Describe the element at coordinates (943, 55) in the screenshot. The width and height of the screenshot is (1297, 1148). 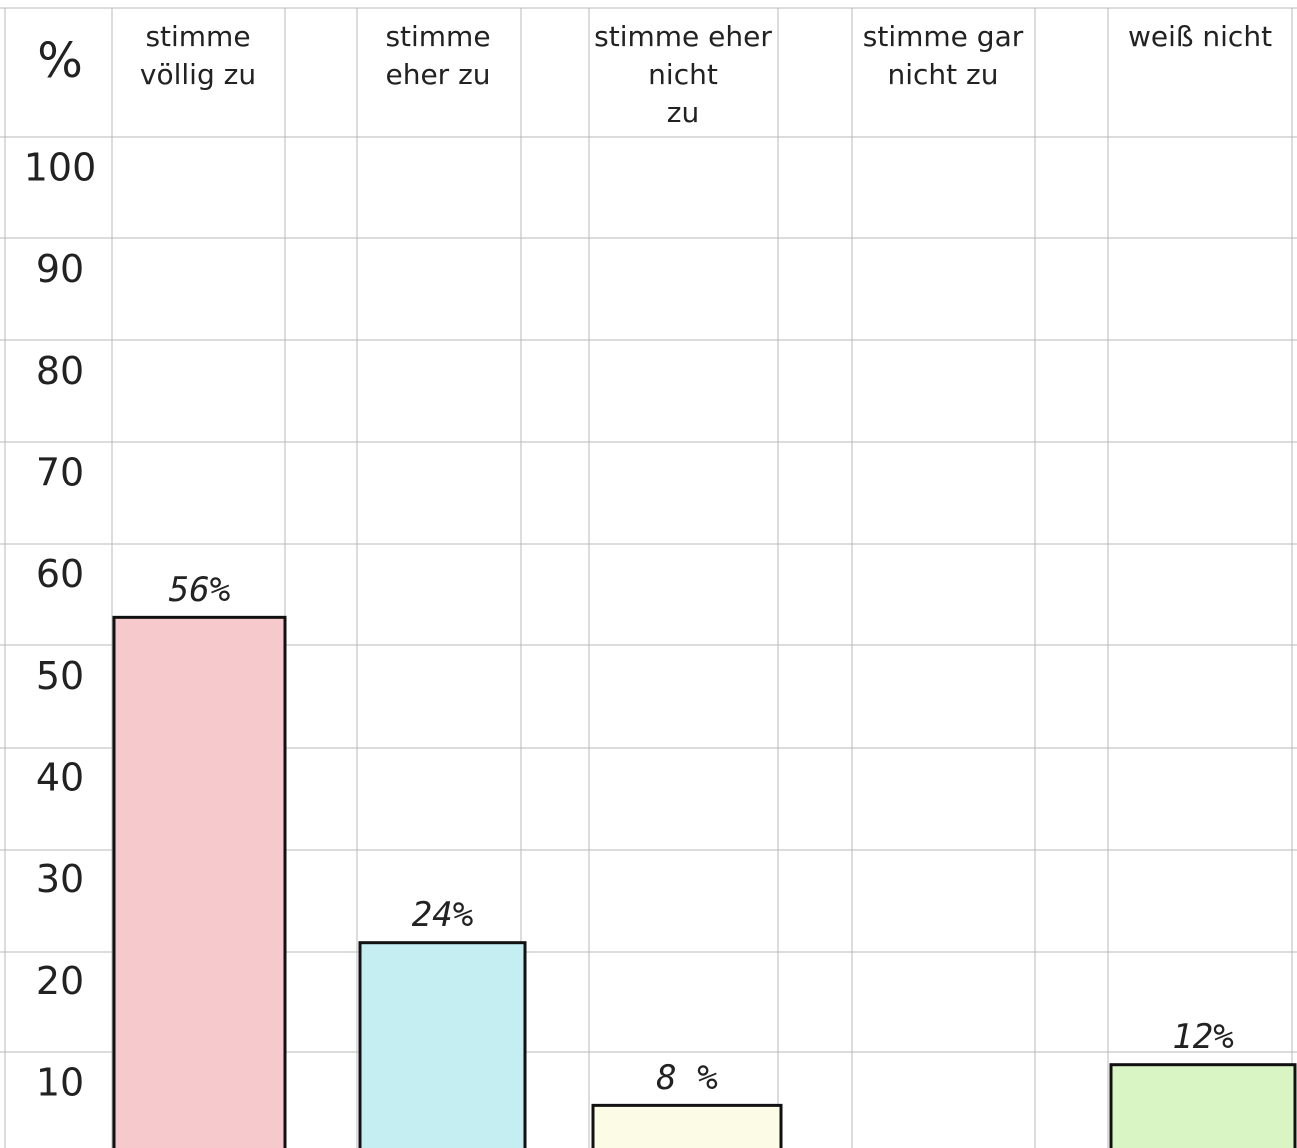
I see `x-tick-label: stimme gar nicht zu` at that location.